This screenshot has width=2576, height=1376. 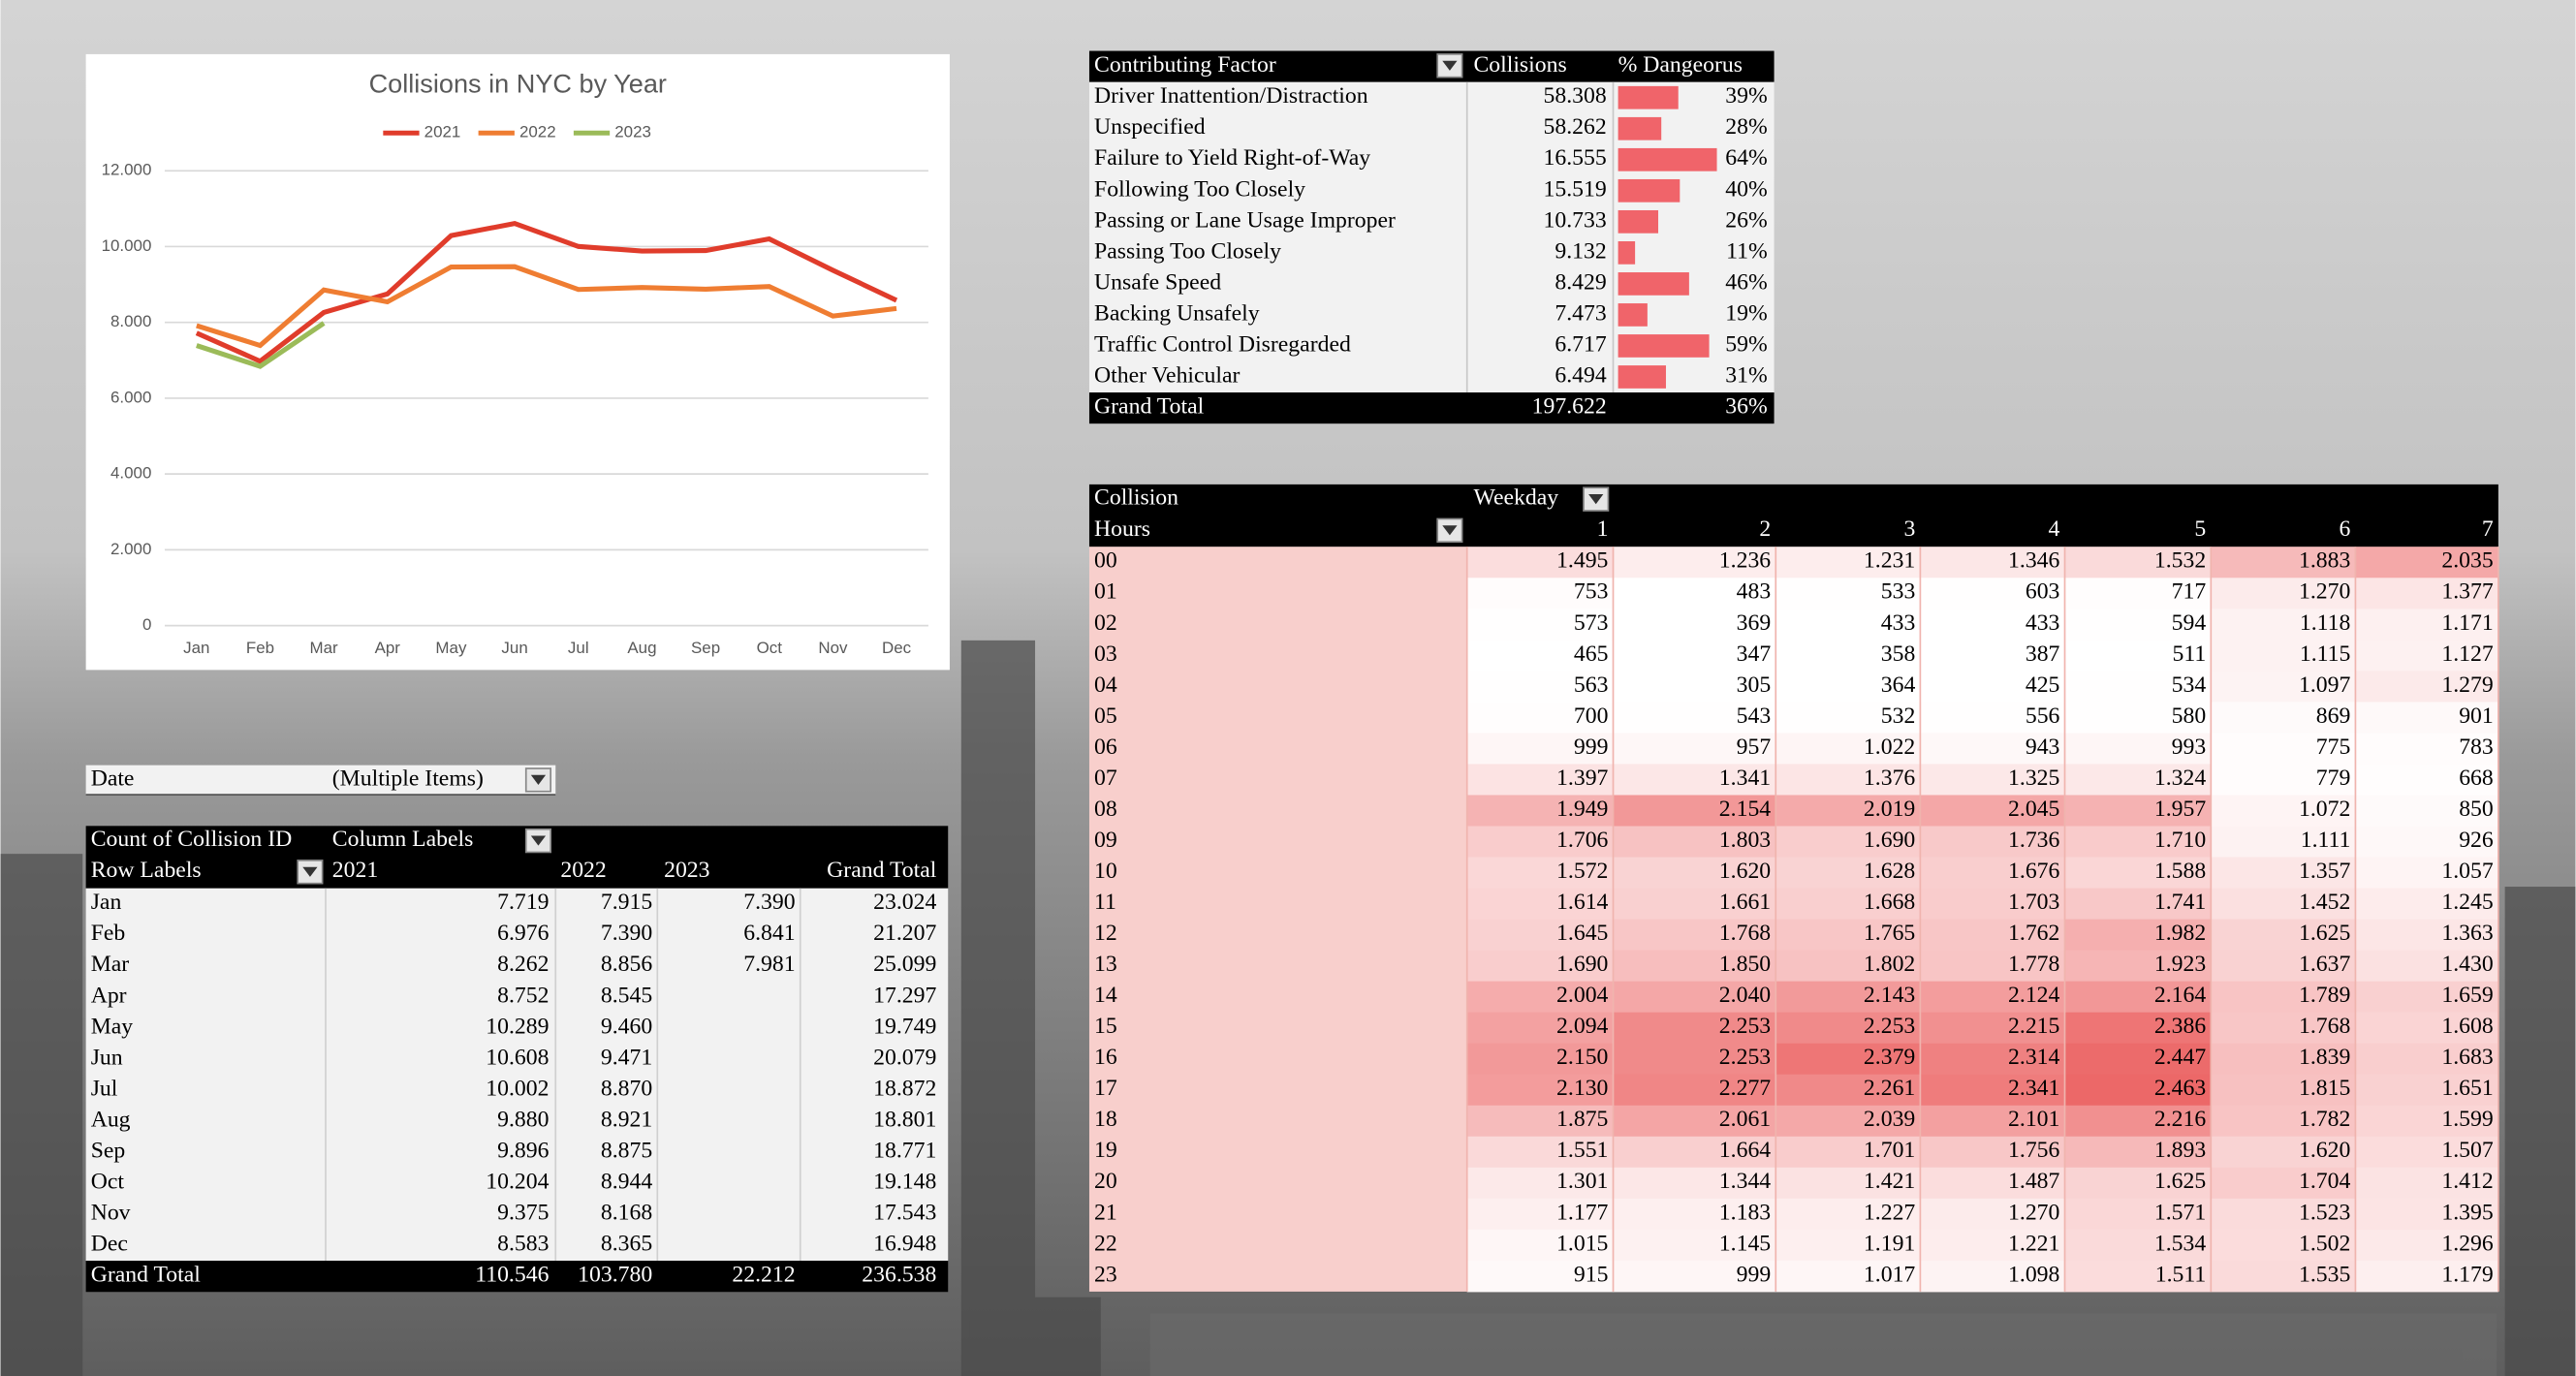 What do you see at coordinates (1591, 1275) in the screenshot?
I see `heat-value: 915` at bounding box center [1591, 1275].